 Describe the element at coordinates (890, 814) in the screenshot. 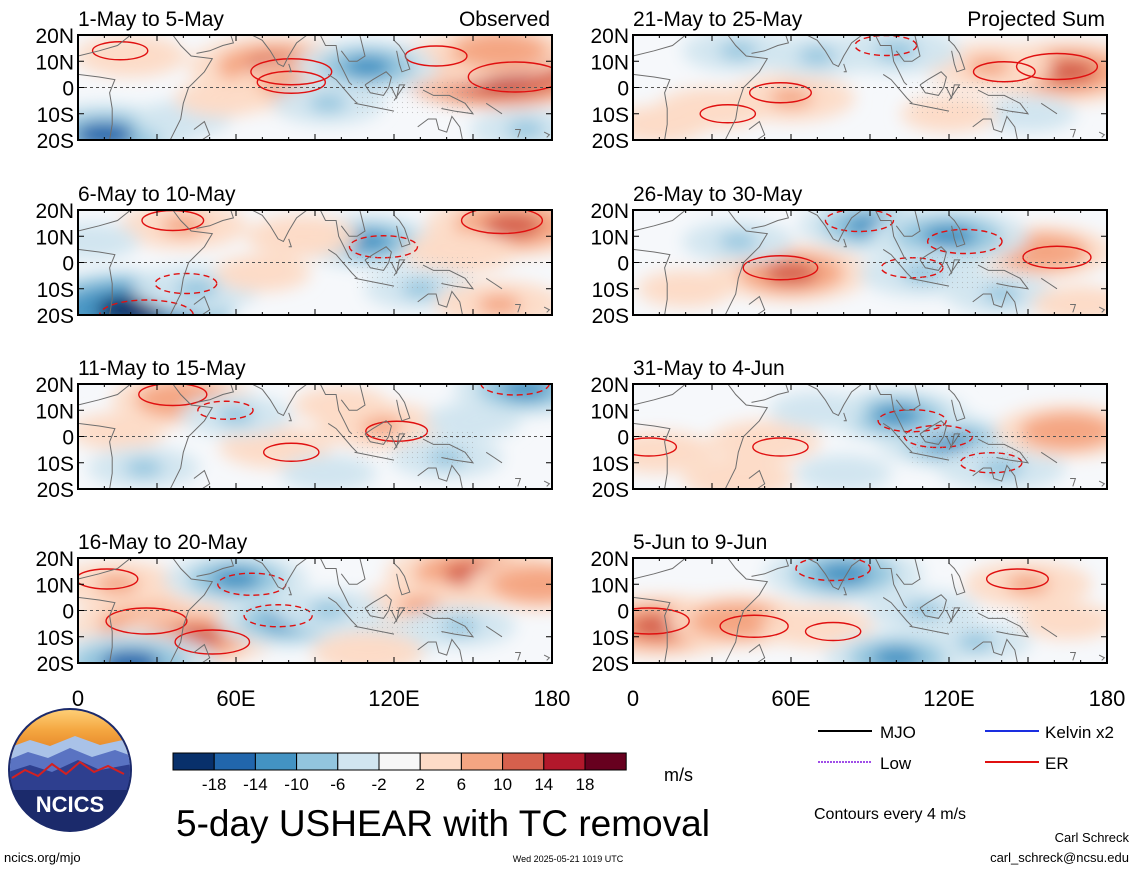

I see `contour-note: Contours every 4 m/s` at that location.